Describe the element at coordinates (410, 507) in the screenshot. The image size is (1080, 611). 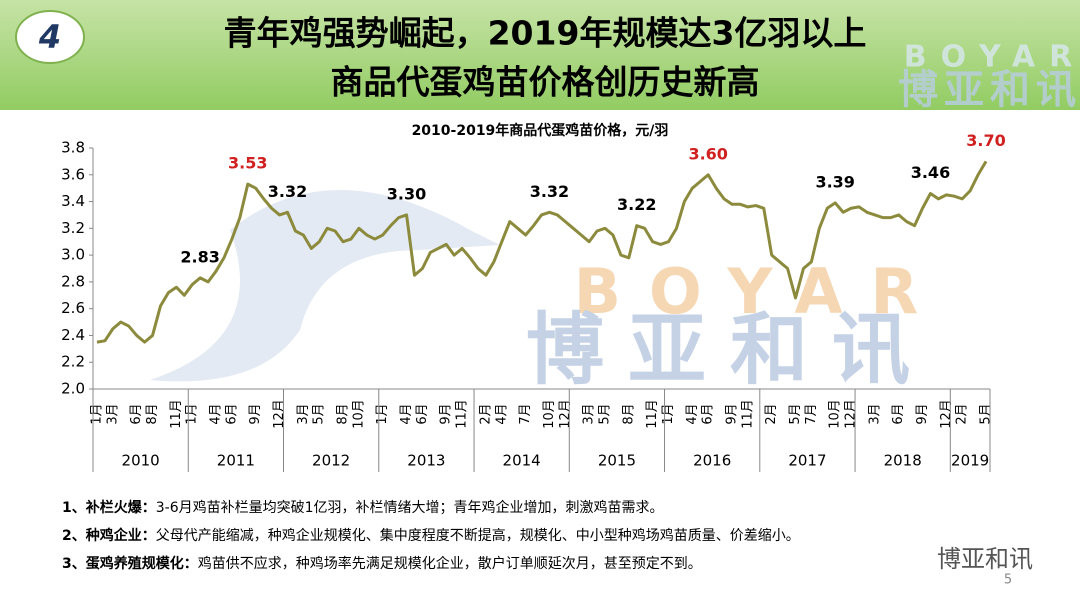
I see `note-text: 3-6月鸡苗补栏量均突破1亿羽，补栏情绪大增；青年鸡企业增加，刺激鸡苗需求。` at that location.